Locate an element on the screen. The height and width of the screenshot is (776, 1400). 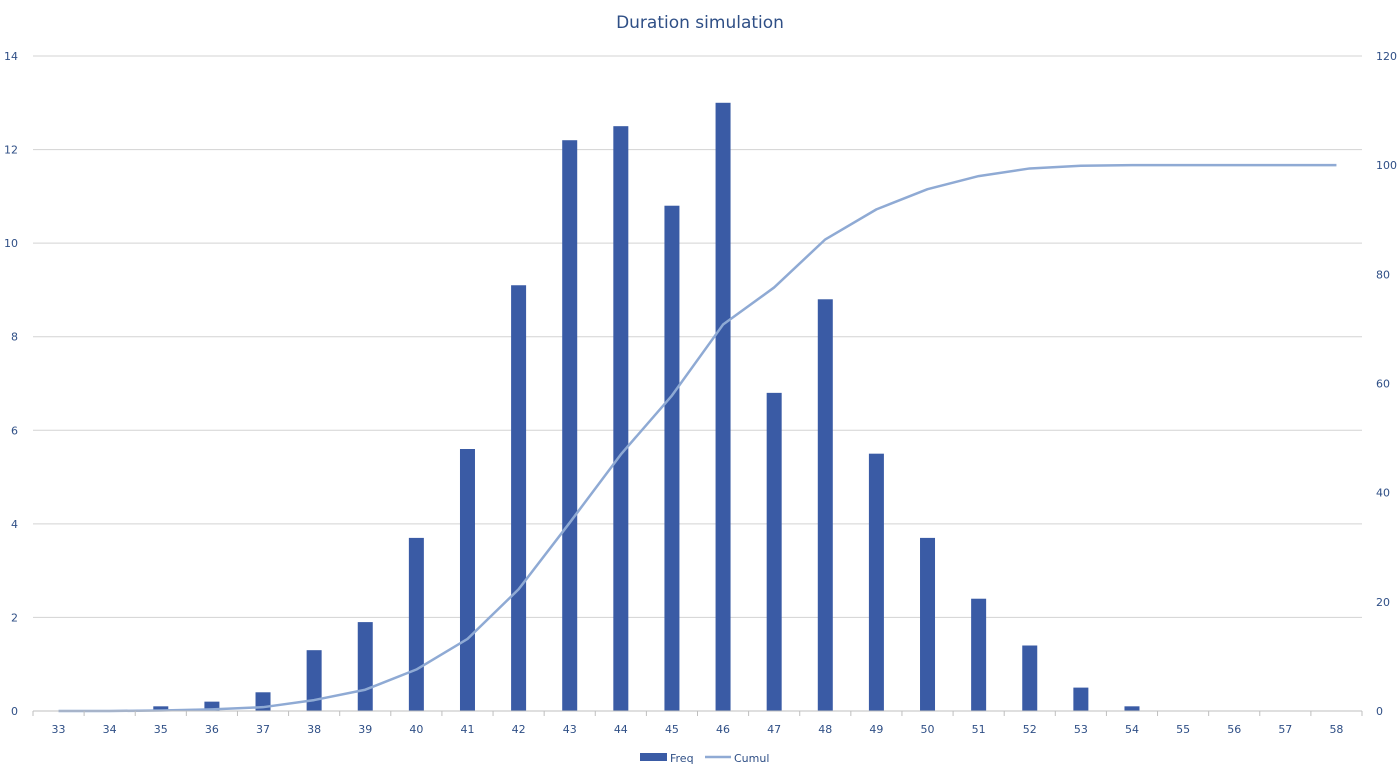
x-tick-label: 48 is located at coordinates (825, 729).